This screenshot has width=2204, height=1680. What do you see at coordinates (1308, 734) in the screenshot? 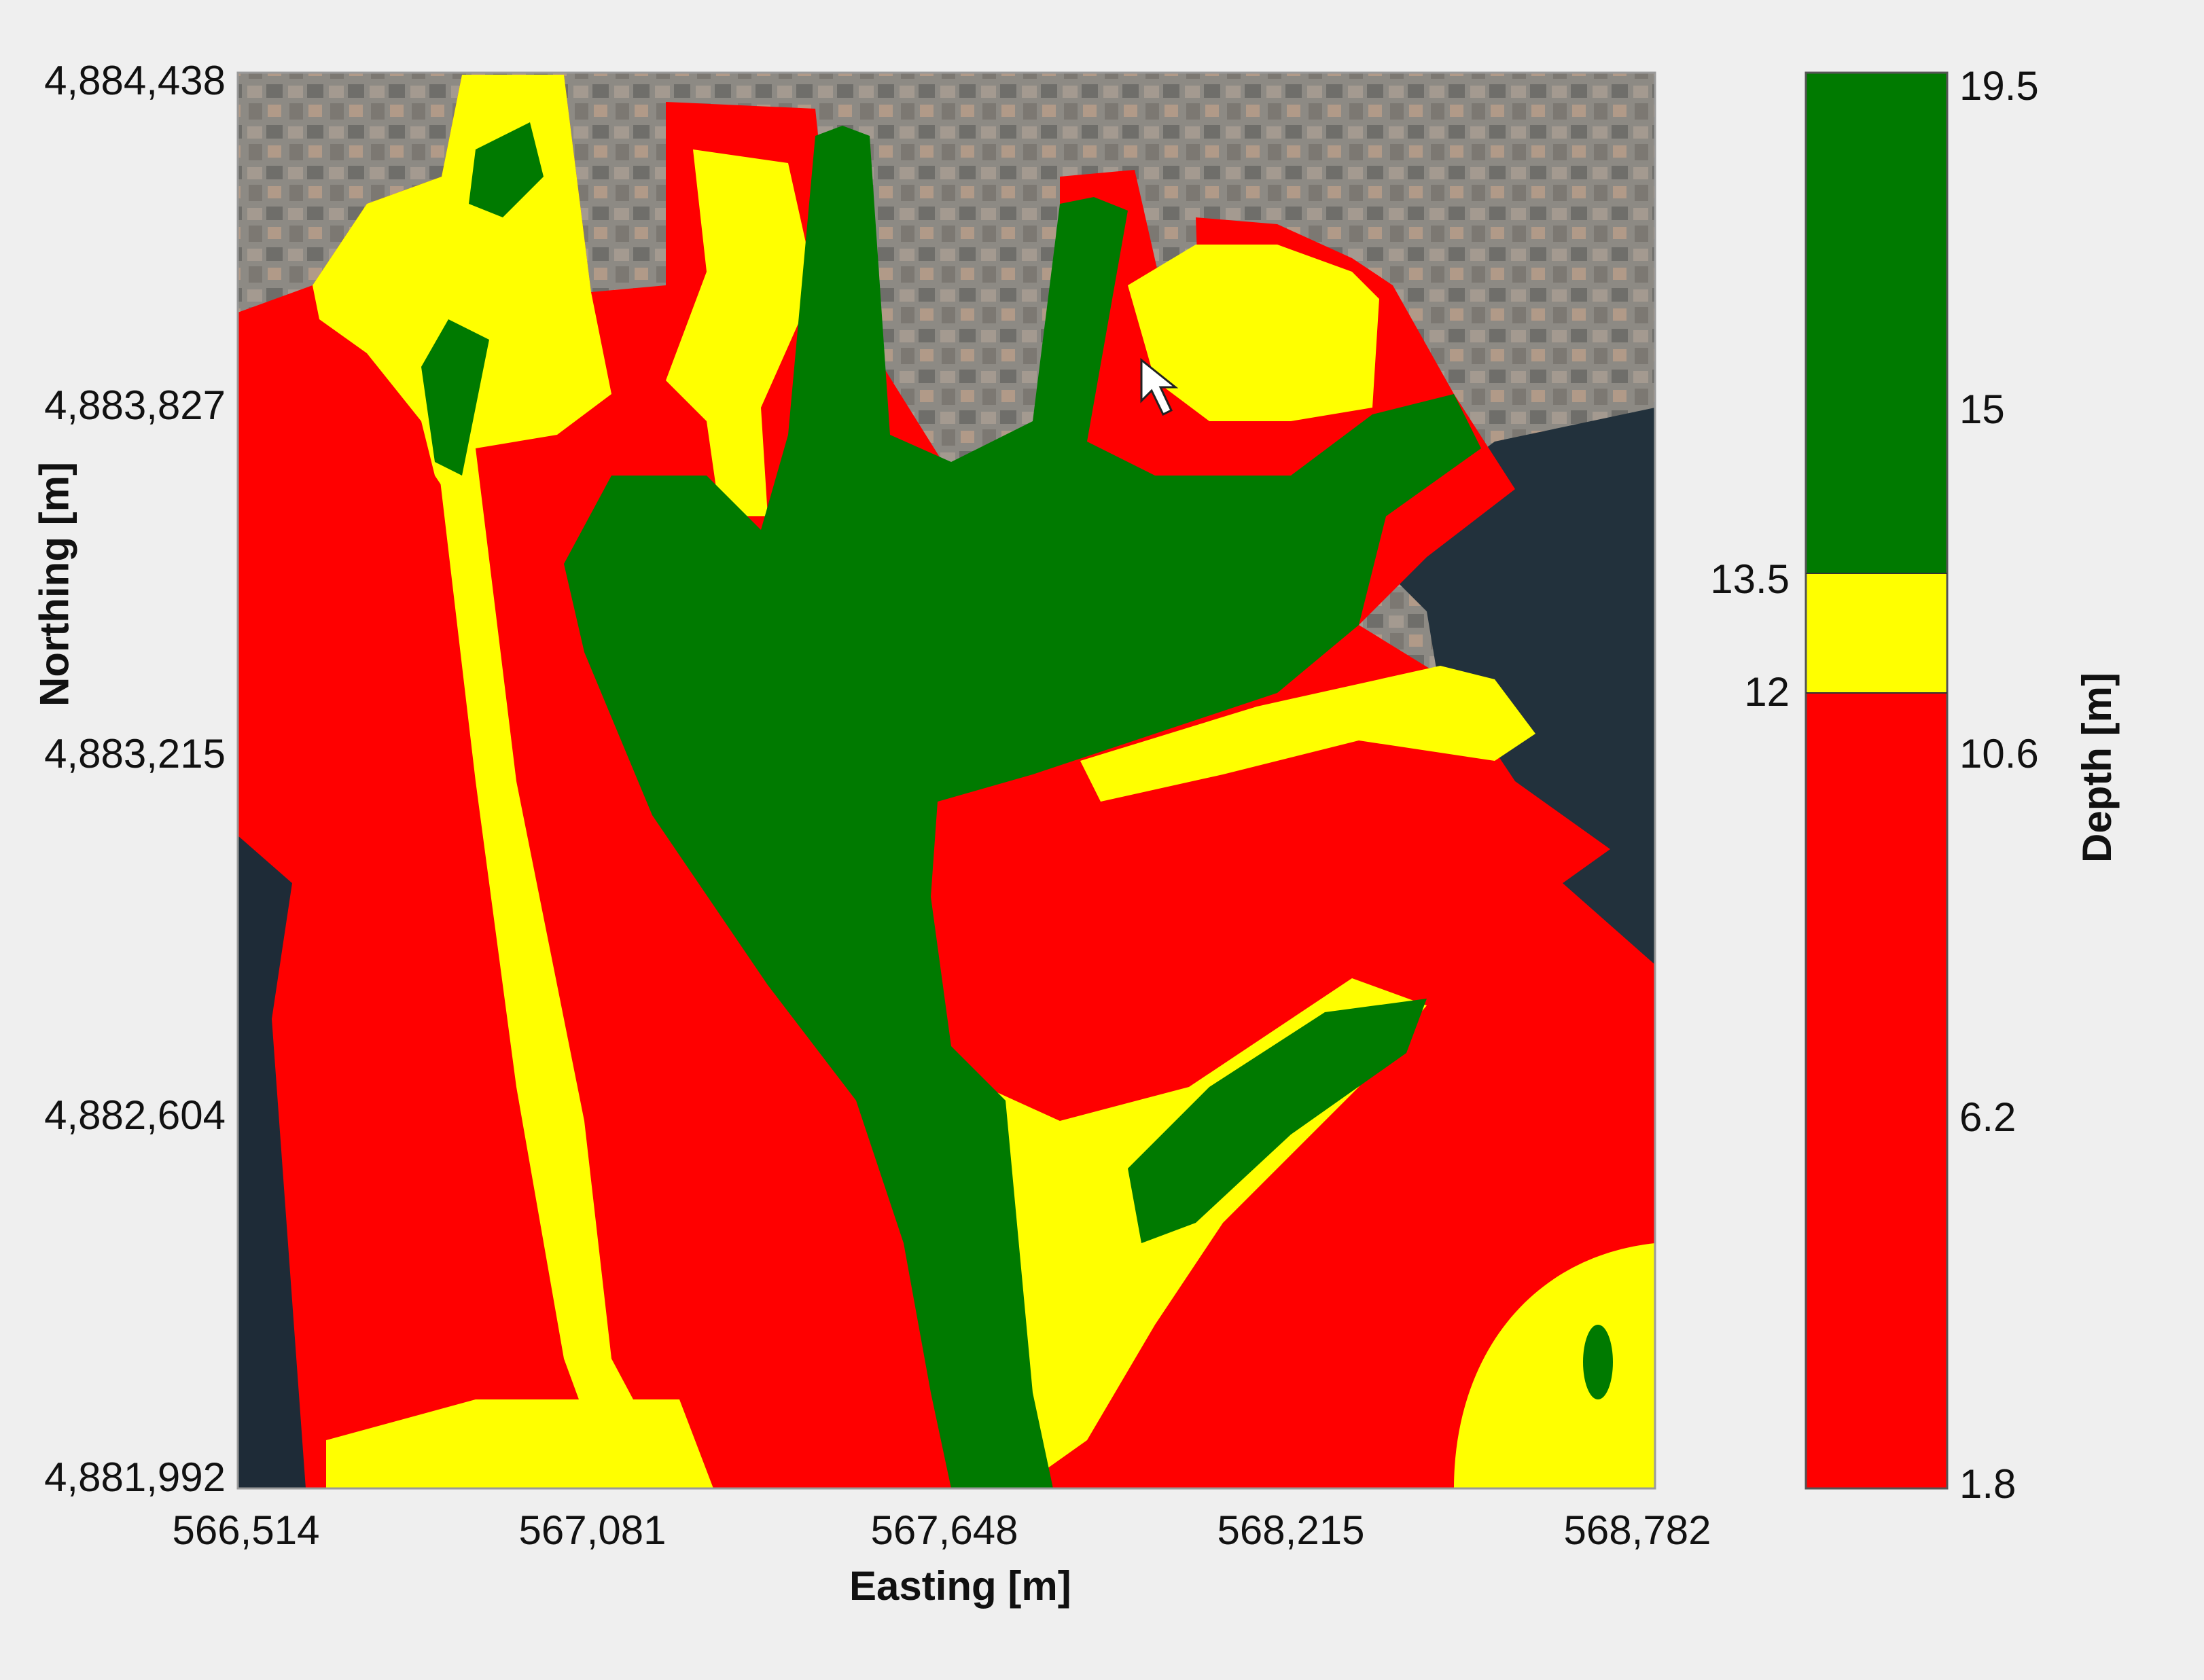
I see `medium-zone-east-band` at bounding box center [1308, 734].